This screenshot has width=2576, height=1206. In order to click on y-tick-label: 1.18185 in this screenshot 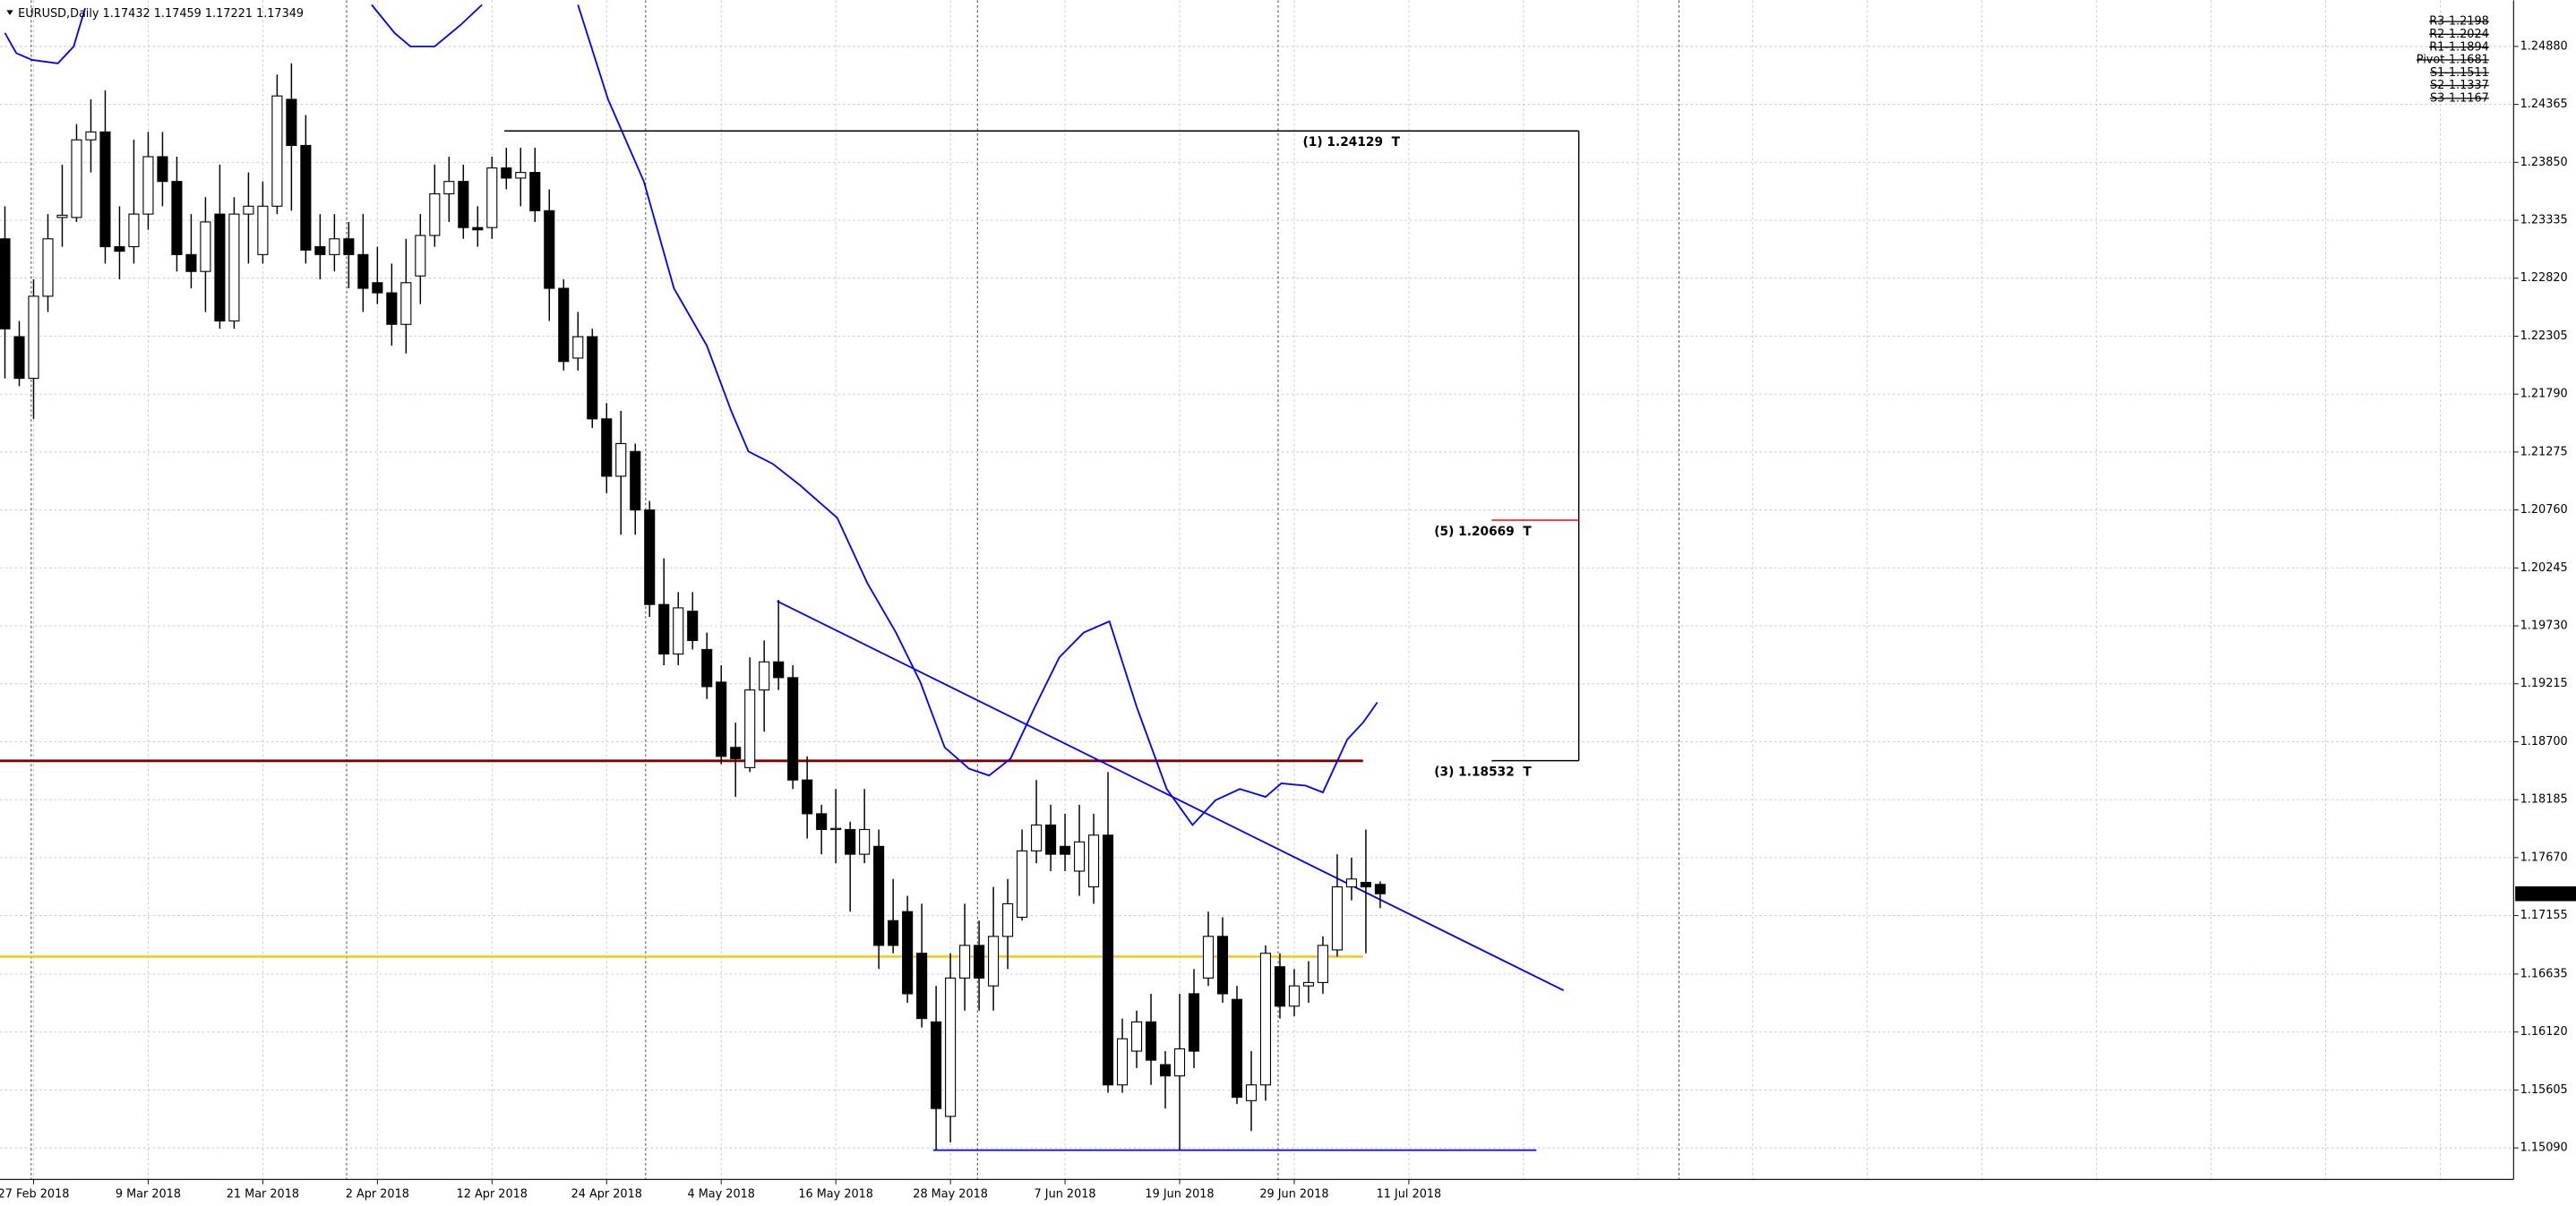, I will do `click(2544, 800)`.